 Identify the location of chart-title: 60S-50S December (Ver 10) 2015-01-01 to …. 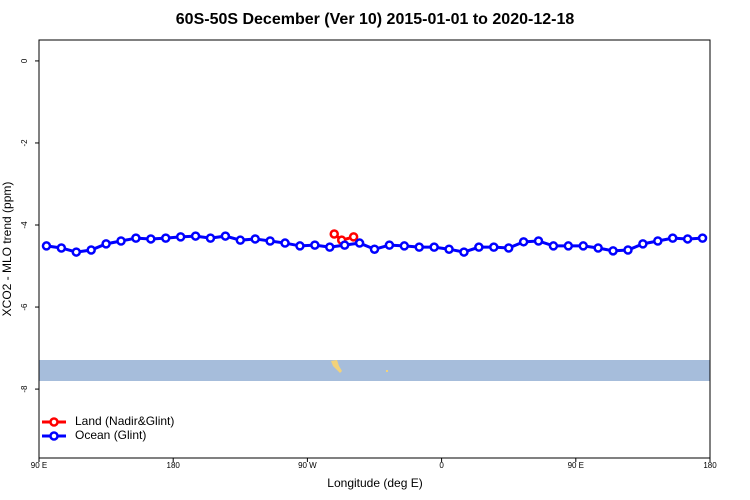
(375, 19).